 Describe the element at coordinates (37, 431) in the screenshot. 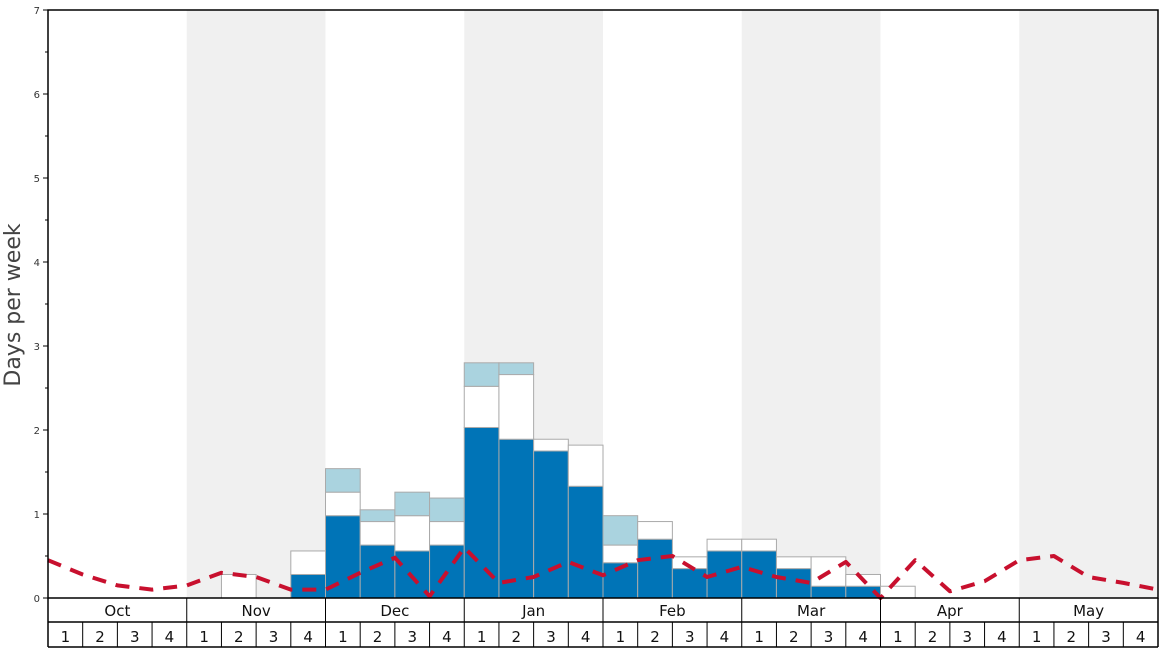

I see `y-tick-label: 2` at that location.